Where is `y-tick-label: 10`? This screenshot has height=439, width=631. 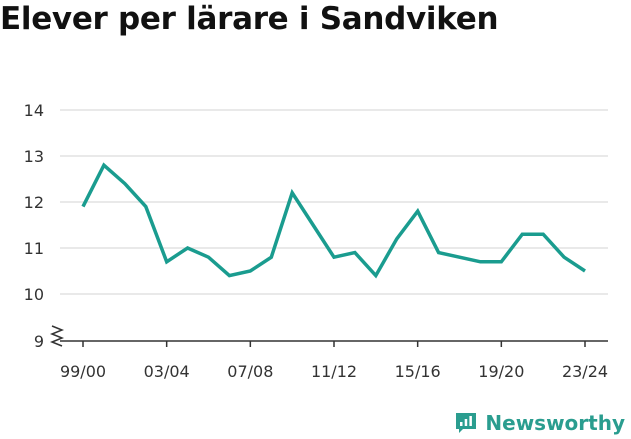
y-tick-label: 10 is located at coordinates (34, 294).